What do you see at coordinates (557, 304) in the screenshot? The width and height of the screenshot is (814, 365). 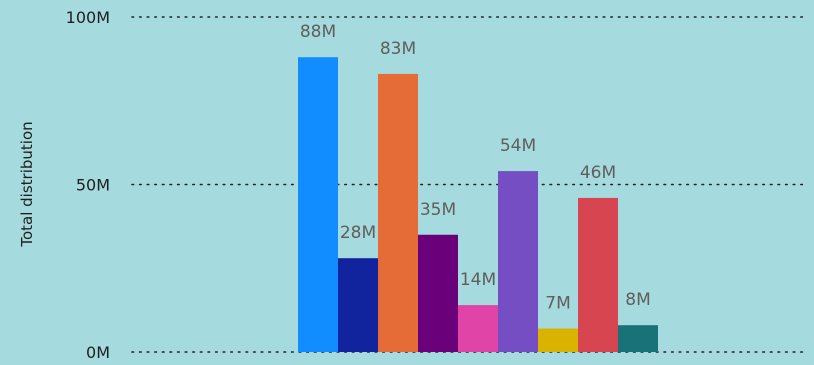 I see `data-label: 7M` at bounding box center [557, 304].